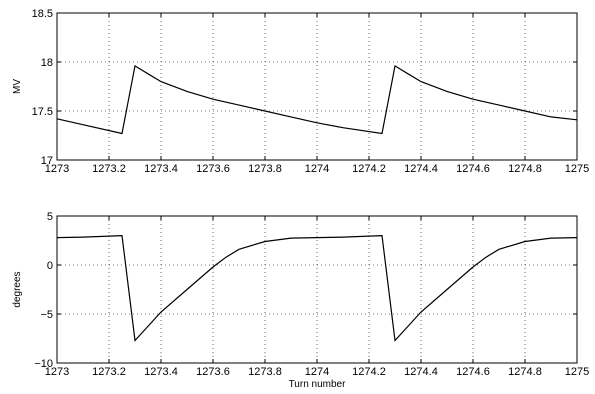 The height and width of the screenshot is (394, 595). What do you see at coordinates (17, 289) in the screenshot?
I see `y-axis-label: degrees` at bounding box center [17, 289].